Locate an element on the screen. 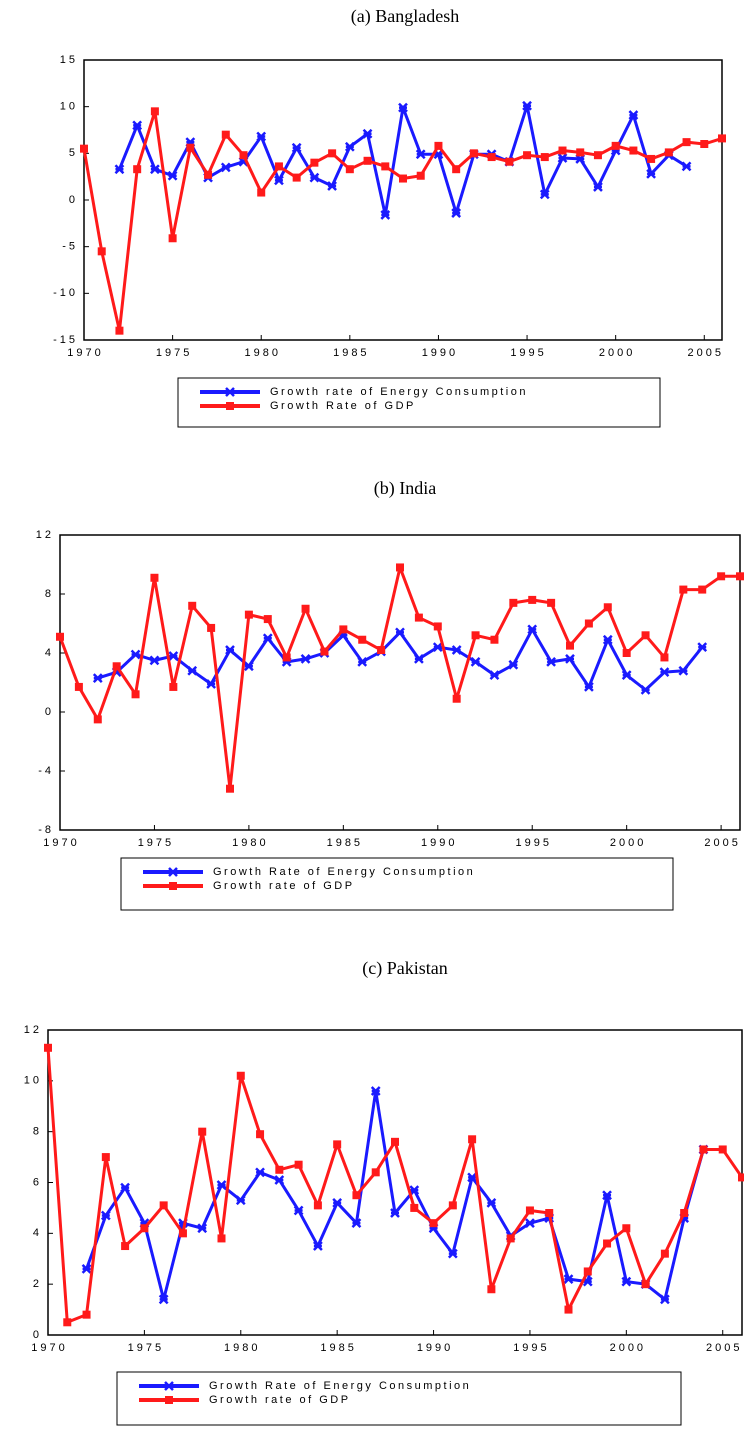 The height and width of the screenshot is (1429, 744). y-tick-label: -10 is located at coordinates (65, 293).